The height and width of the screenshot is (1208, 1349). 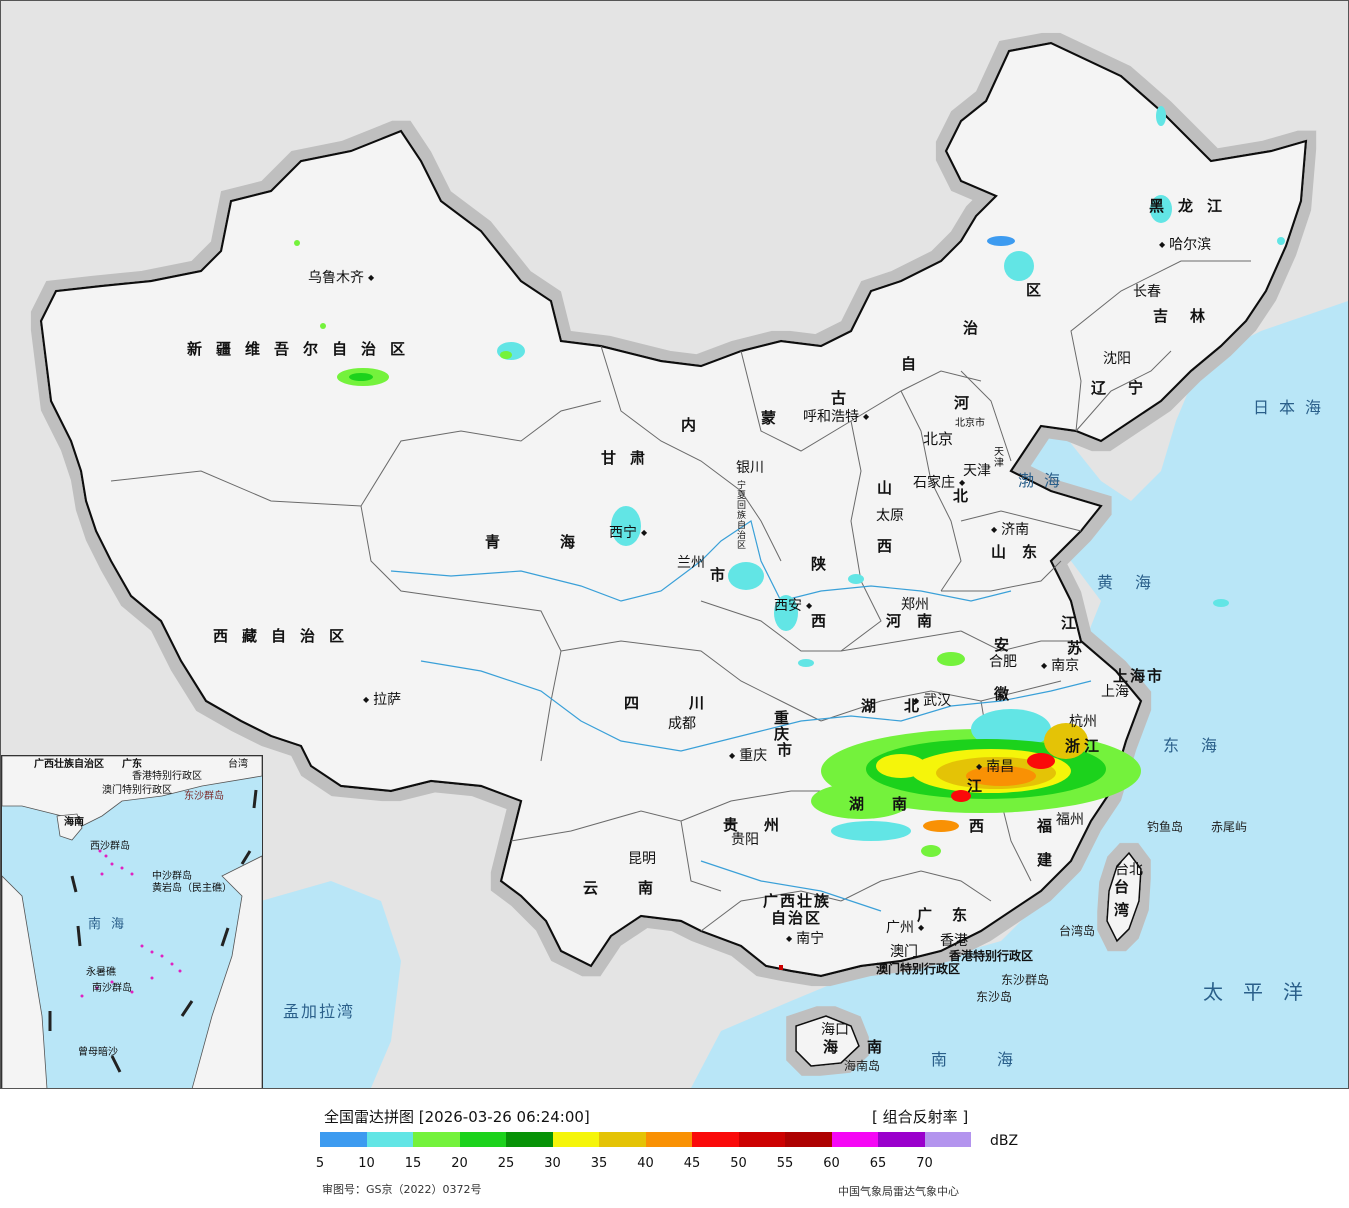 I want to click on sea-label-bengal: 孟加拉湾, so click(x=319, y=1011).